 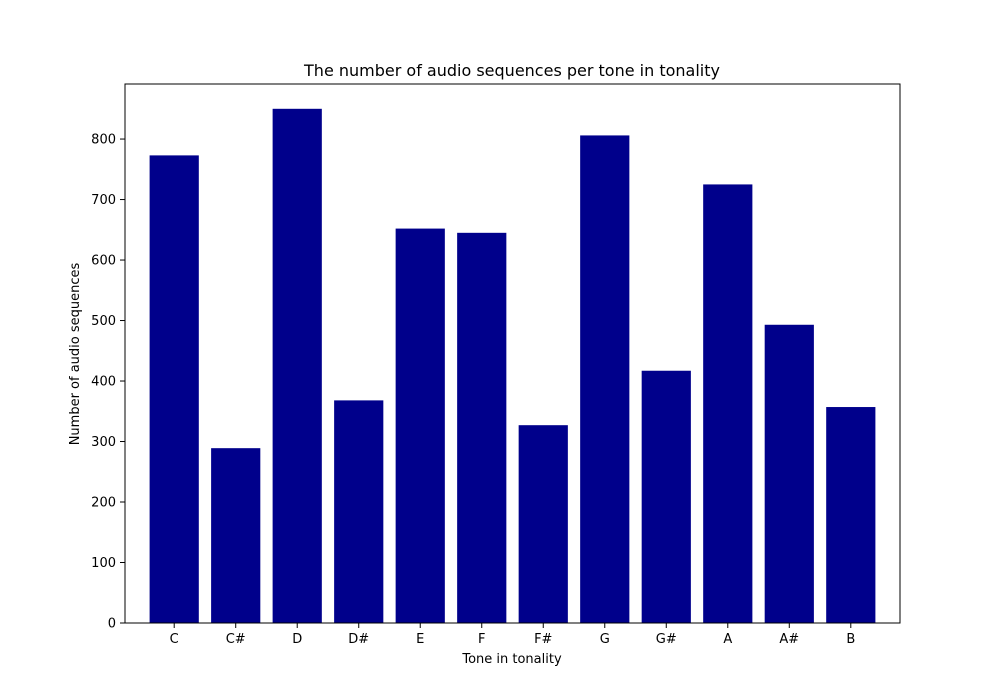 I want to click on x-tick-label: C, so click(x=174, y=639).